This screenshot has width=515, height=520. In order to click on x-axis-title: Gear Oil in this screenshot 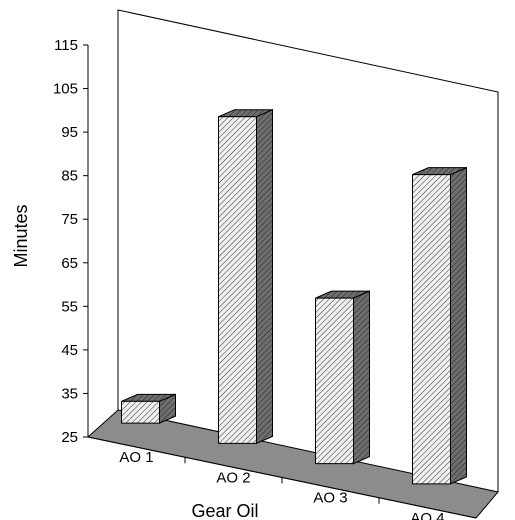, I will do `click(224, 510)`.